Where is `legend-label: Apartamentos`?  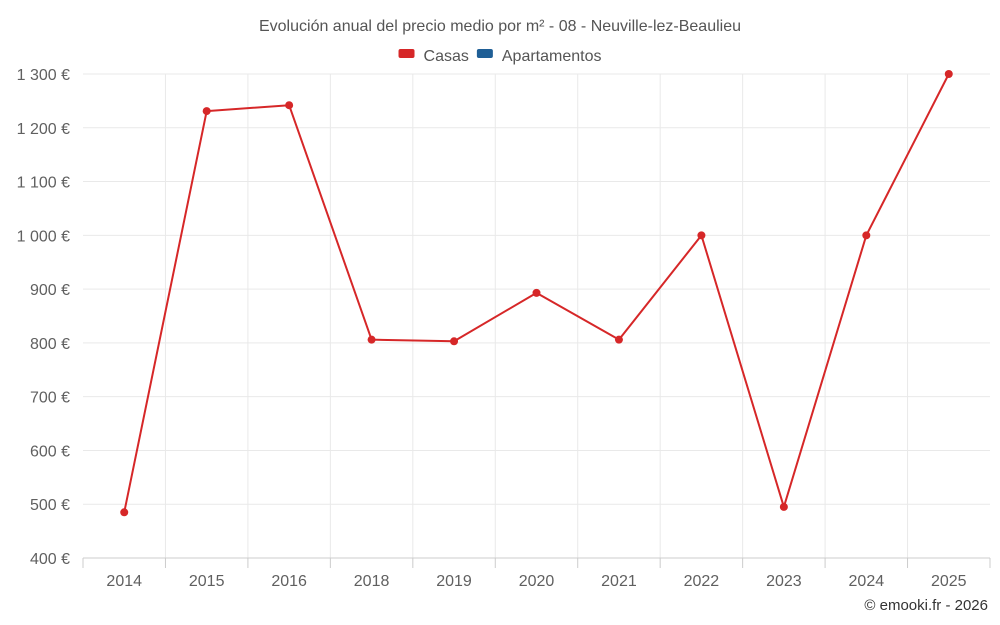 legend-label: Apartamentos is located at coordinates (552, 56).